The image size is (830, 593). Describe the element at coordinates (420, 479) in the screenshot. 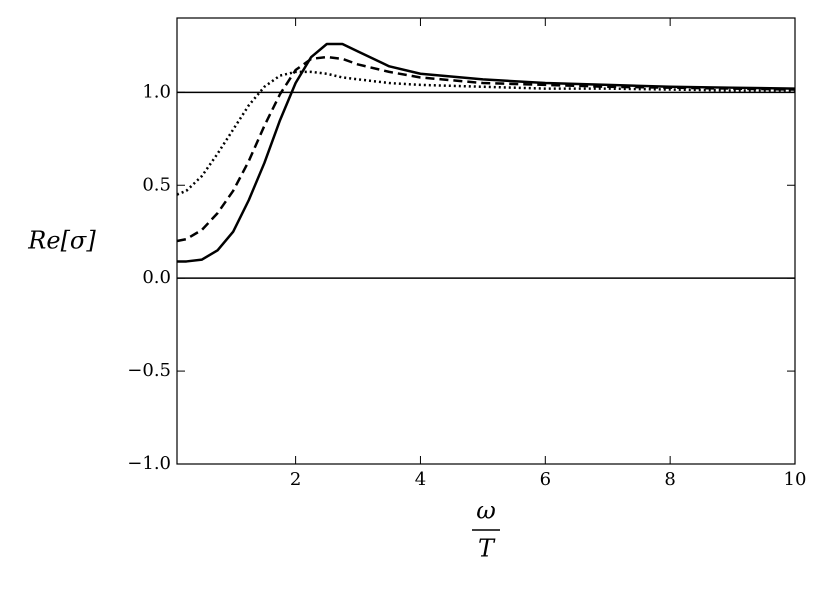

I see `x-tick-label: 4` at that location.